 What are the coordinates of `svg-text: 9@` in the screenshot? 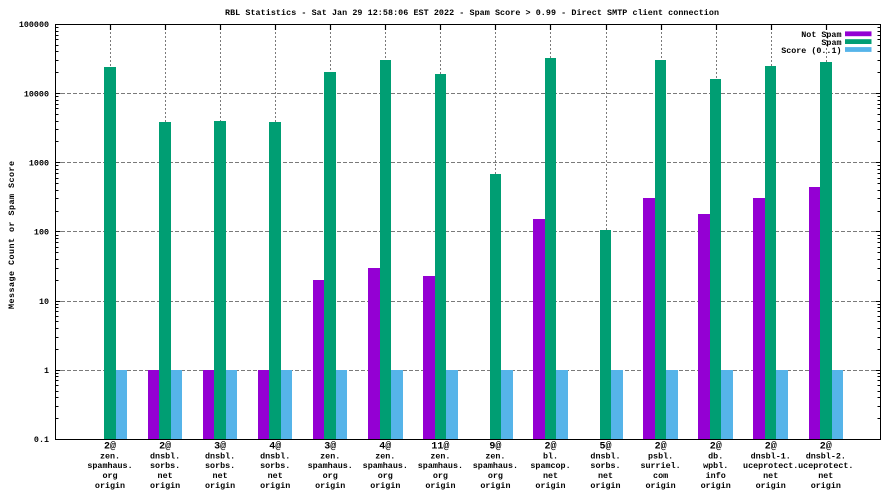 It's located at (495, 447).